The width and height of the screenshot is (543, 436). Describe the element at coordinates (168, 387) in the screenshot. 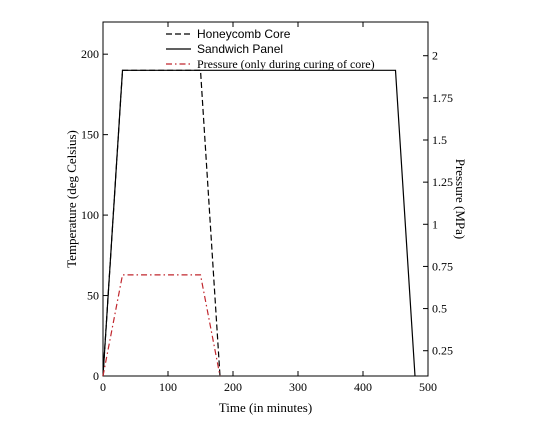

I see `x-tick-label: 100` at that location.